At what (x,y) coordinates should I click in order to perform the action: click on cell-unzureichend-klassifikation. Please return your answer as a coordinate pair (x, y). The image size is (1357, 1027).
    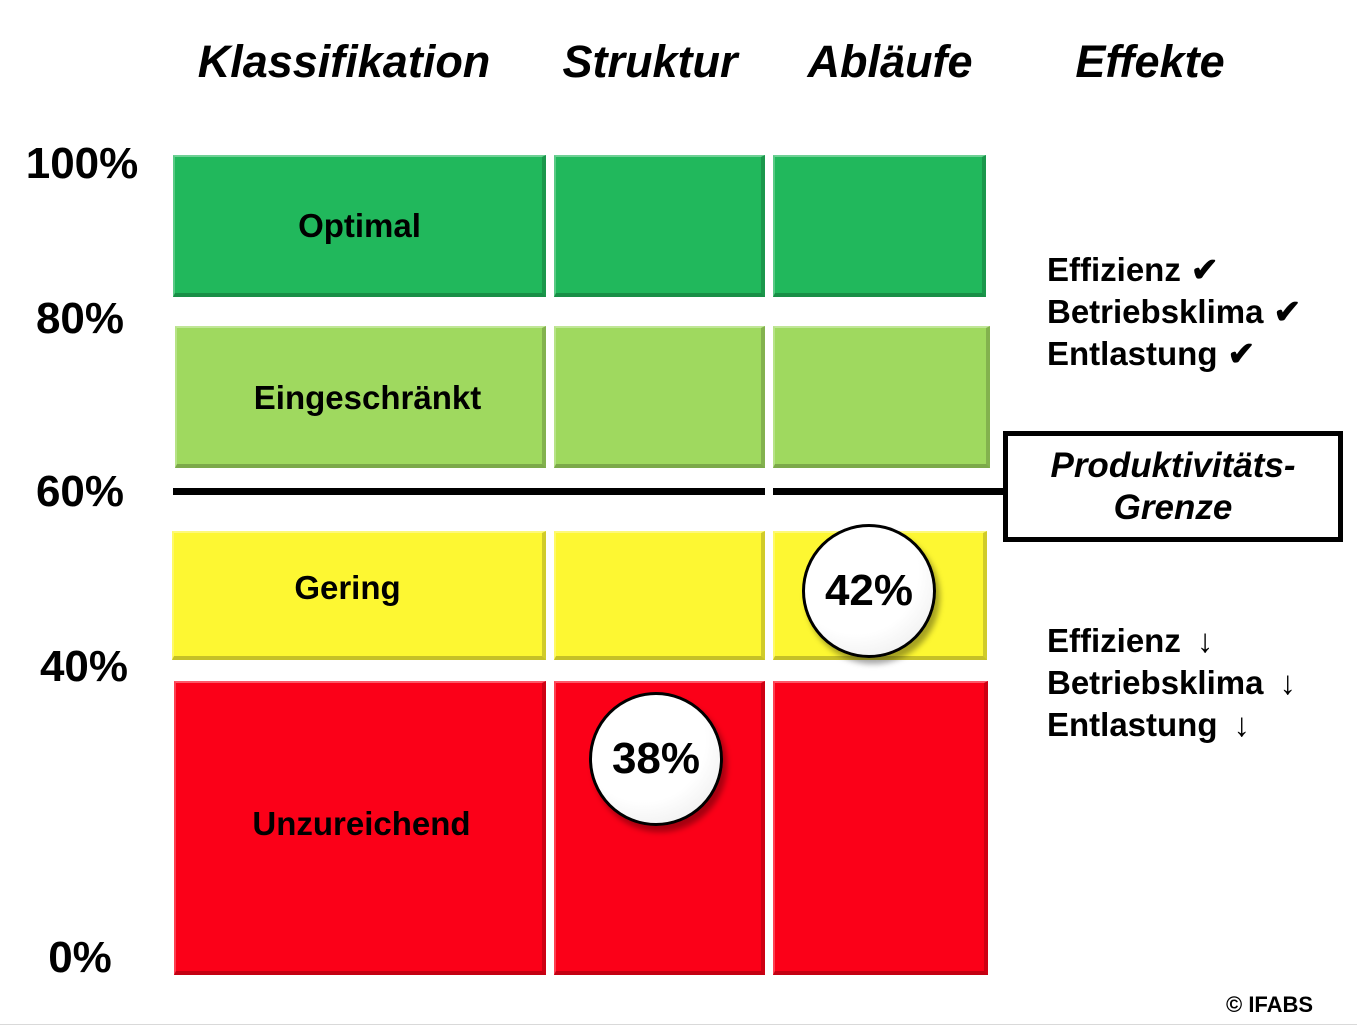
    Looking at the image, I should click on (360, 828).